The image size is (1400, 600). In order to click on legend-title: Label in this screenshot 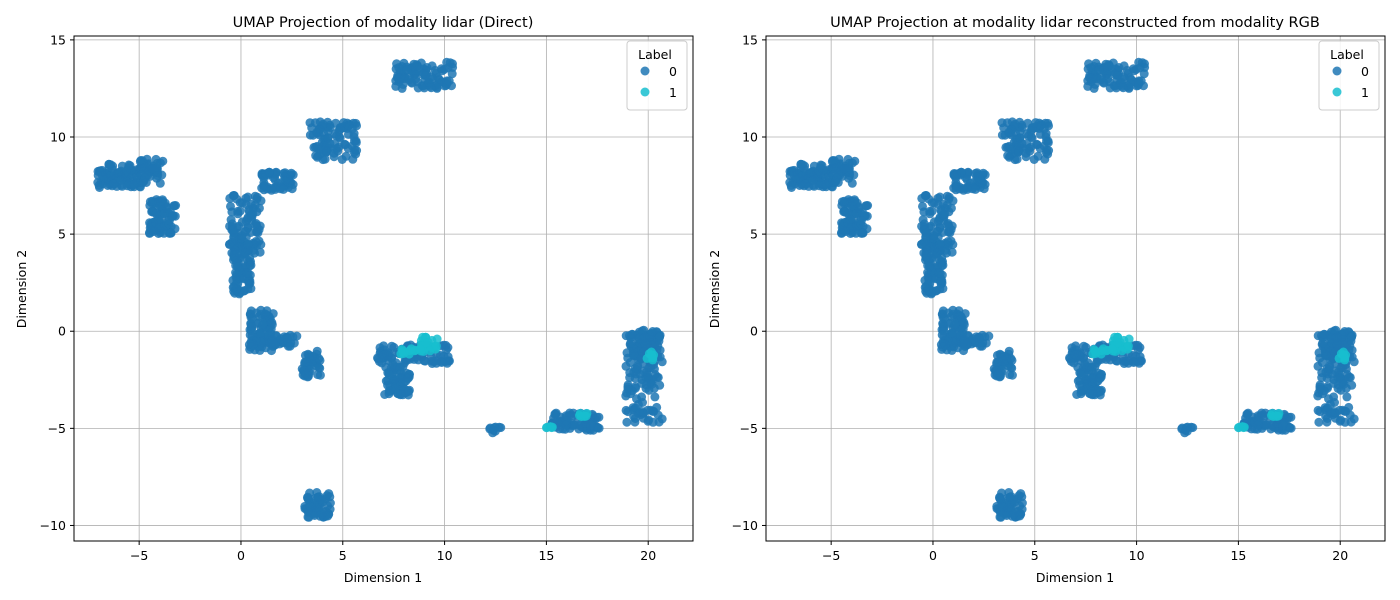, I will do `click(655, 54)`.